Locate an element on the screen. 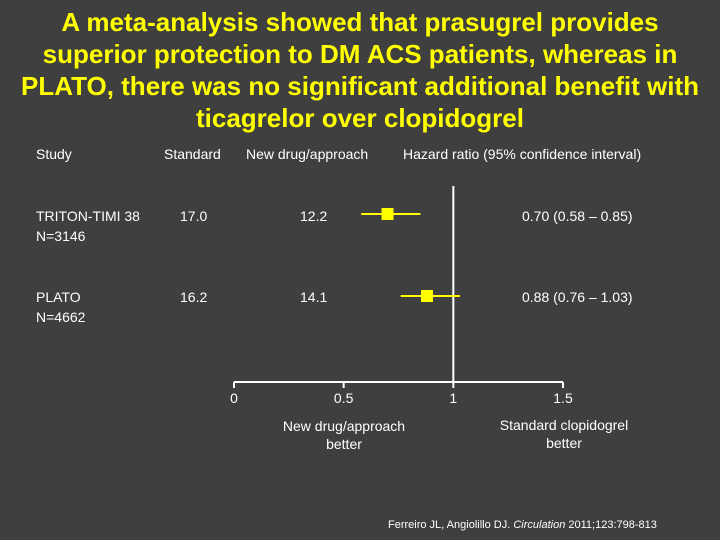 This screenshot has width=720, height=540. row-hazard-text: 0.88 (0.76 – 1.03) is located at coordinates (577, 297).